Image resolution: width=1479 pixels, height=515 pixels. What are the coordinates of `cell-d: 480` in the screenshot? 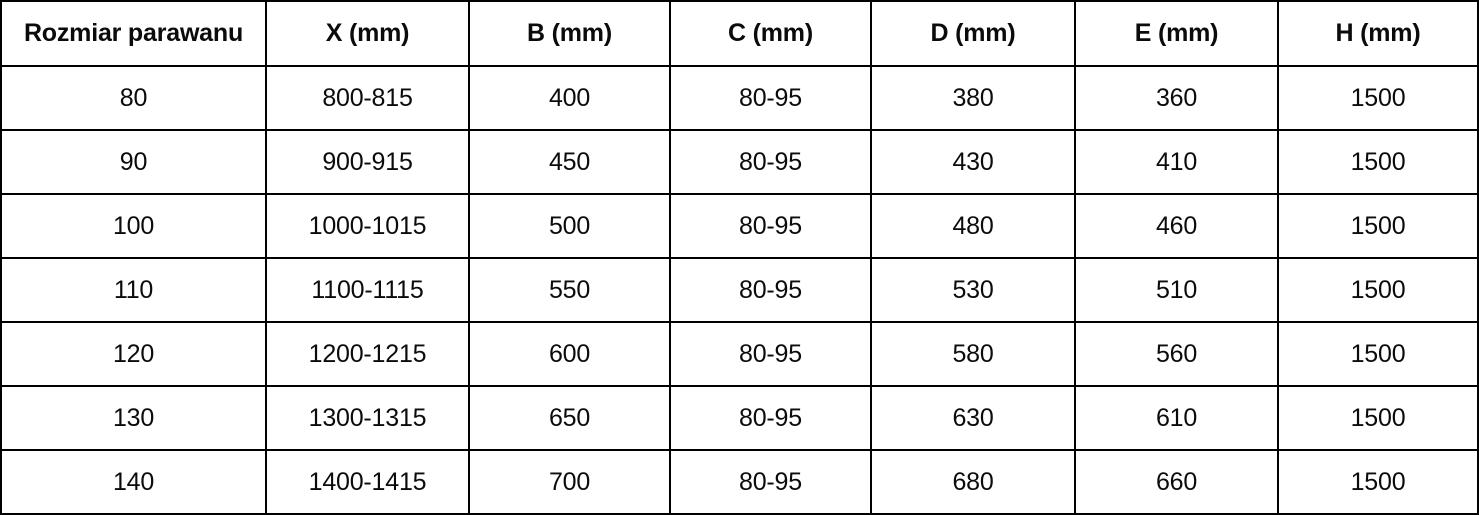 It's located at (973, 226).